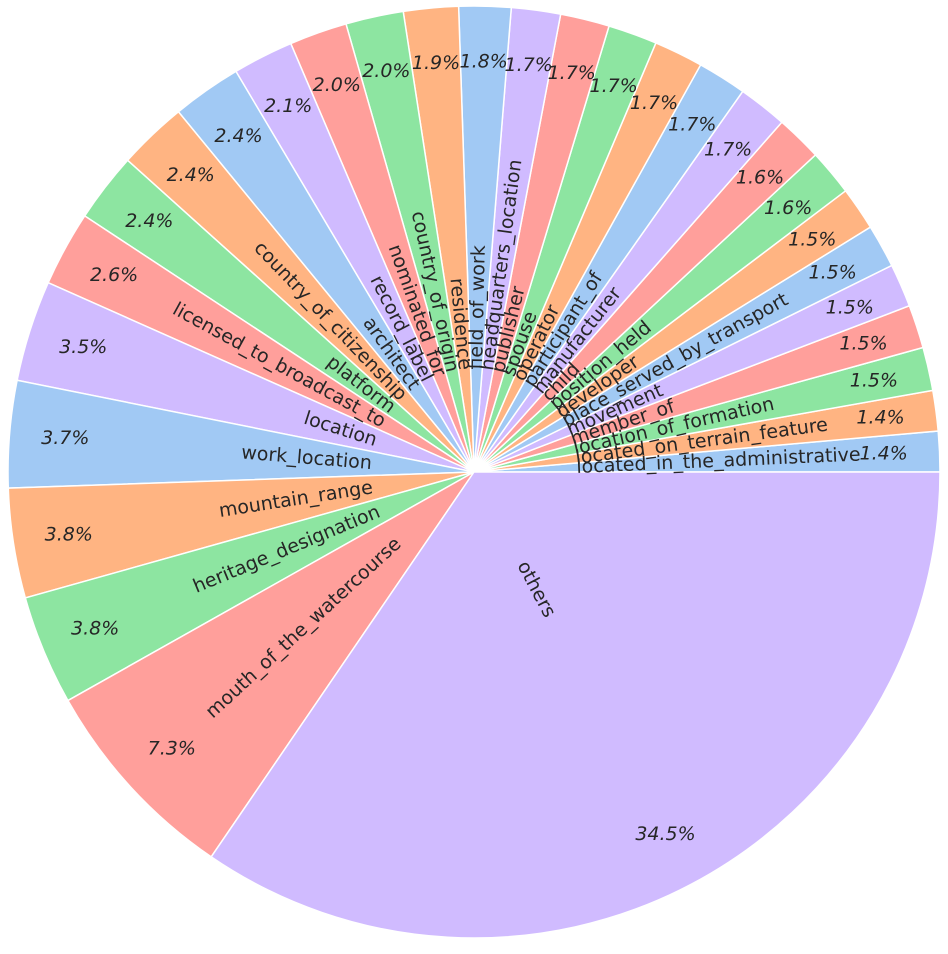  Describe the element at coordinates (484, 62) in the screenshot. I see `percentage-label: 1.8%` at that location.